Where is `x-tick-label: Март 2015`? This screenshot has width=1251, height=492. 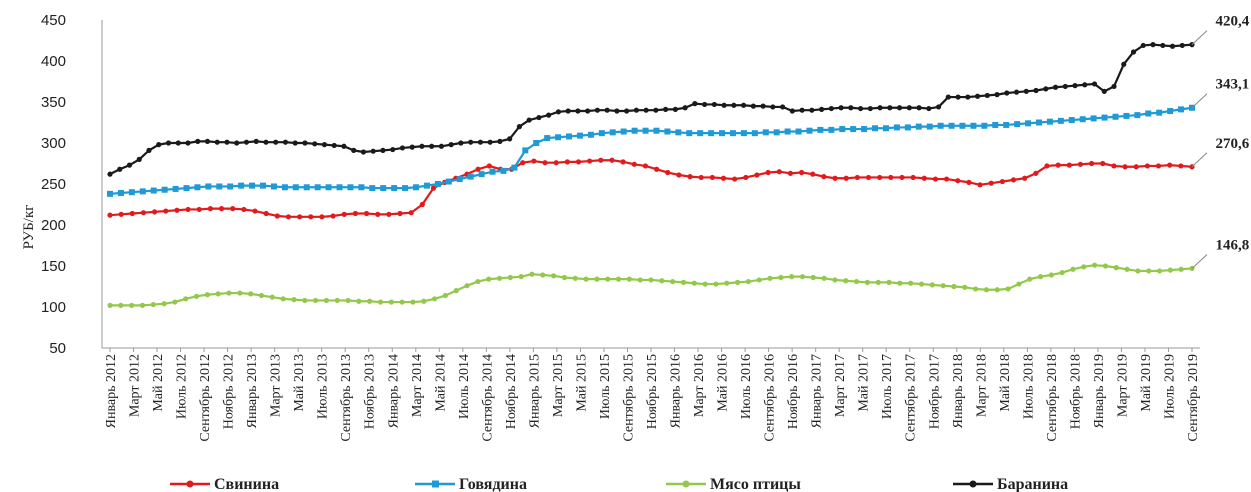
x-tick-label: Март 2015 is located at coordinates (558, 385).